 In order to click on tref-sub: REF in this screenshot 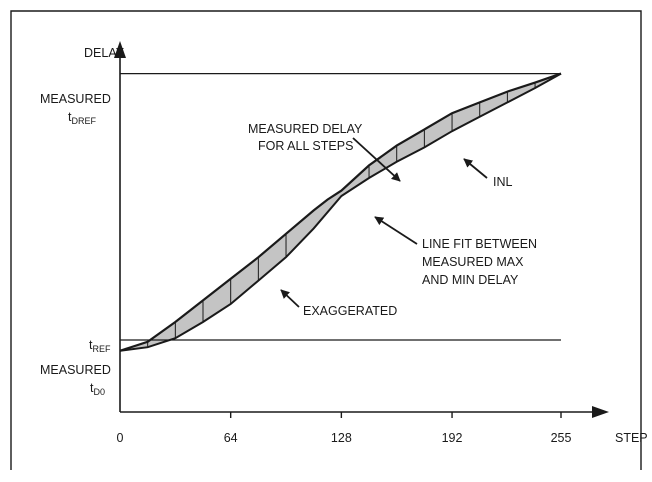, I will do `click(101, 349)`.